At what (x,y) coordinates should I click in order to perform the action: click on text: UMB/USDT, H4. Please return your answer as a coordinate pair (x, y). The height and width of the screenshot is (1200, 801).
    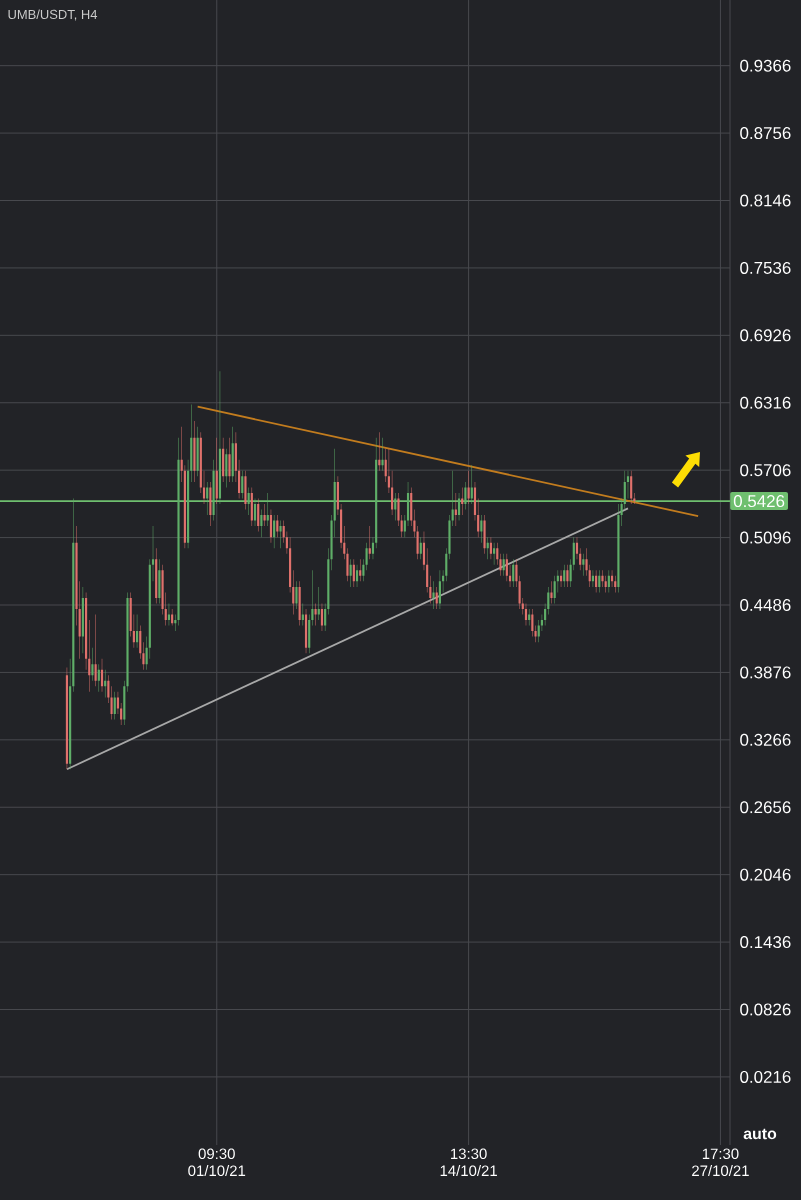
    Looking at the image, I should click on (53, 15).